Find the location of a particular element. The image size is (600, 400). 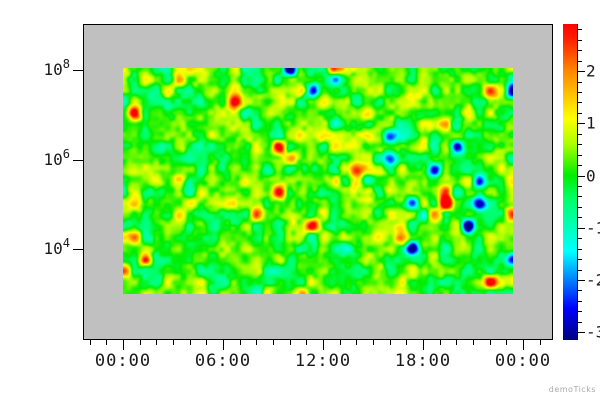

y-tick-exponent: 6 is located at coordinates (66, 154).